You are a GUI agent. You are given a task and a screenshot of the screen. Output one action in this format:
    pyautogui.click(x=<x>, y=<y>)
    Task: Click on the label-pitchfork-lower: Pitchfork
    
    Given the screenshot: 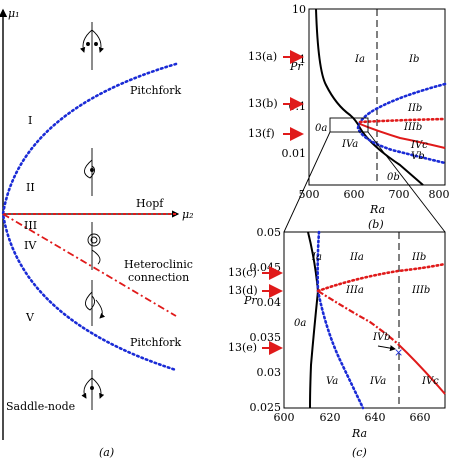 What is the action you would take?
    pyautogui.click(x=156, y=342)
    